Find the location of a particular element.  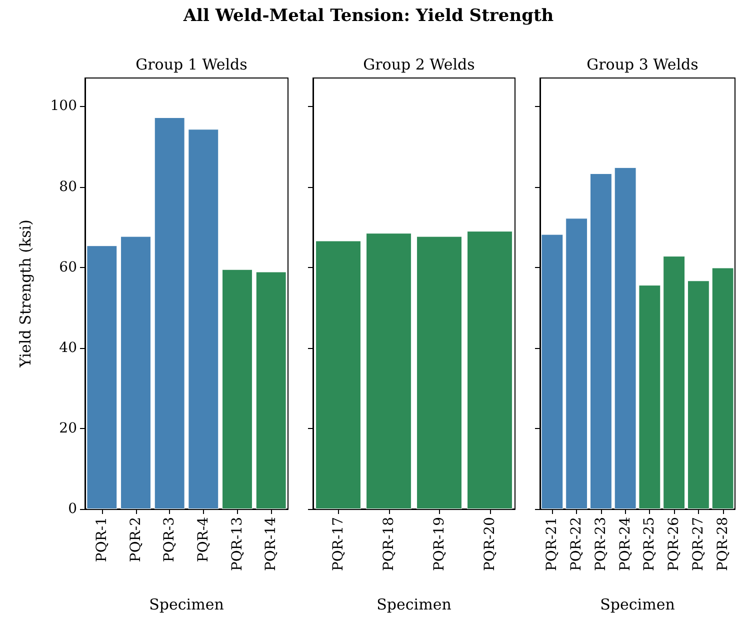

x-tick-label: PQR-1 is located at coordinates (102, 539).